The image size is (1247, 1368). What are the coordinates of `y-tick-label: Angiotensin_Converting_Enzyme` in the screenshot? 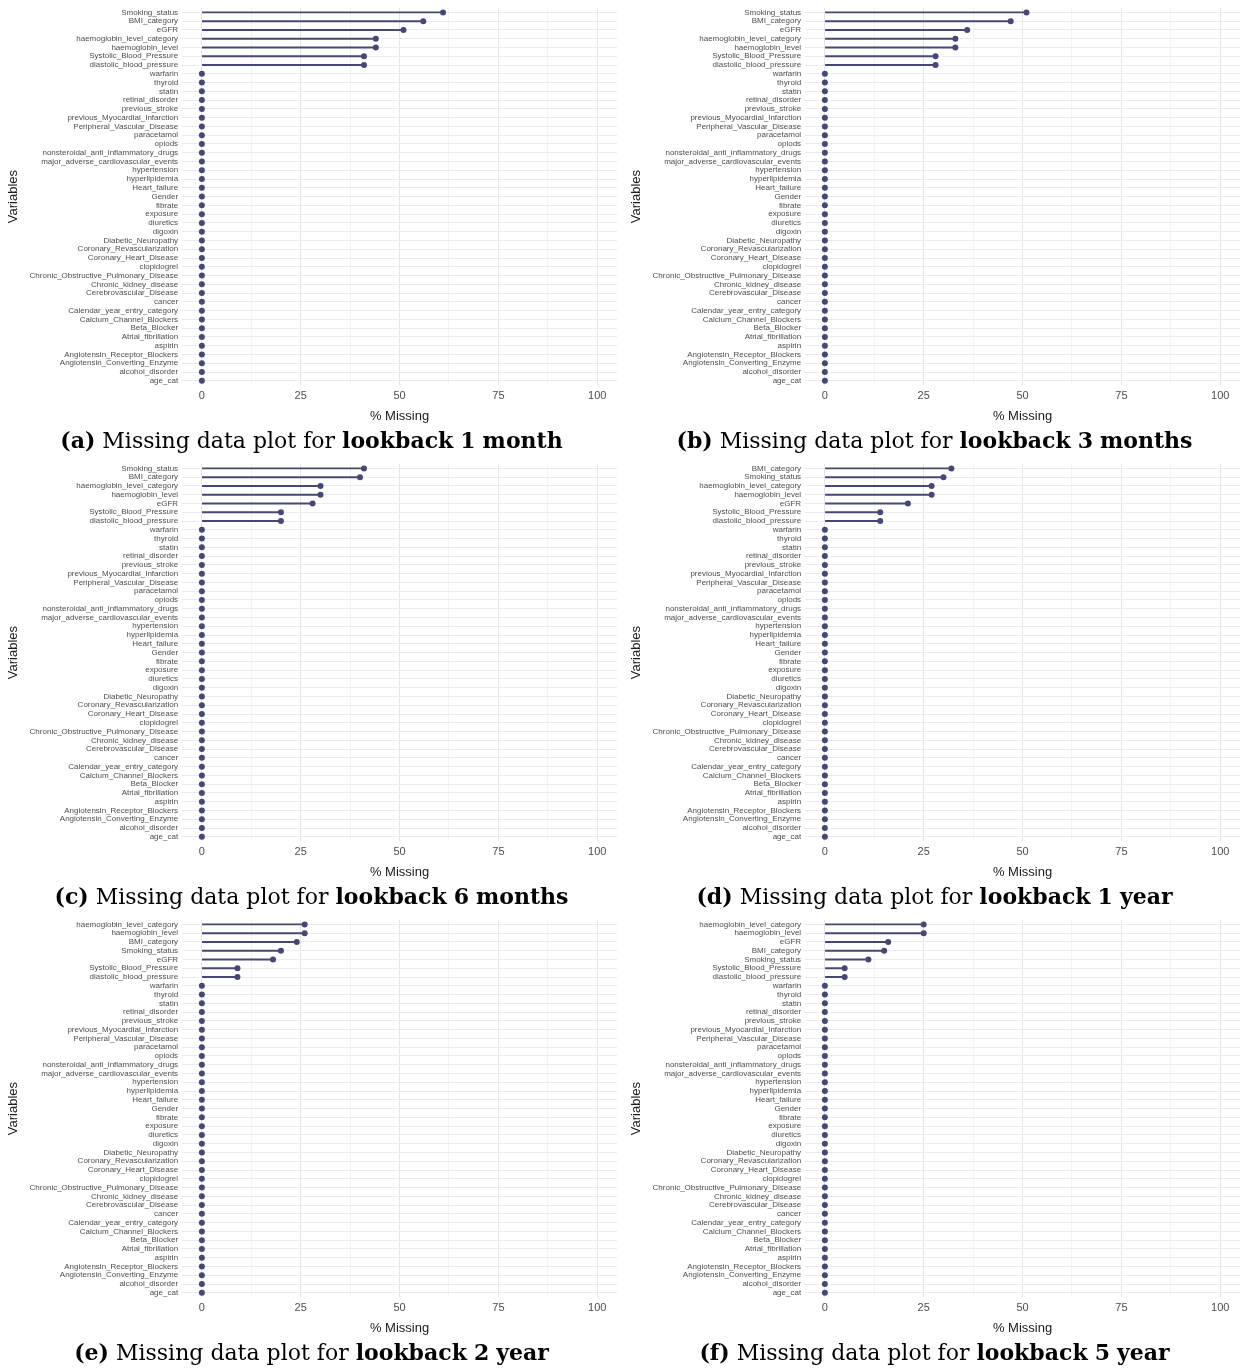 It's located at (119, 363).